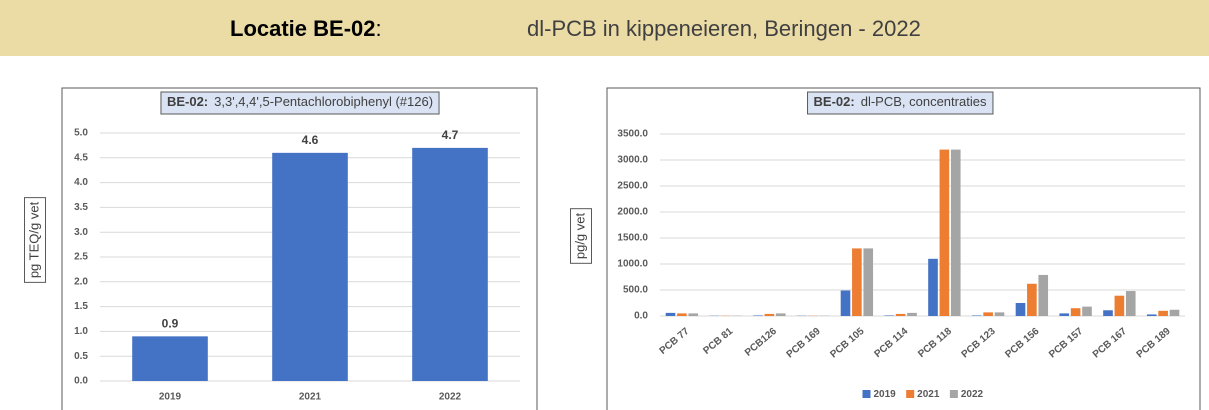 The width and height of the screenshot is (1209, 410). What do you see at coordinates (804, 343) in the screenshot?
I see `x-tick-label: PCB 169` at bounding box center [804, 343].